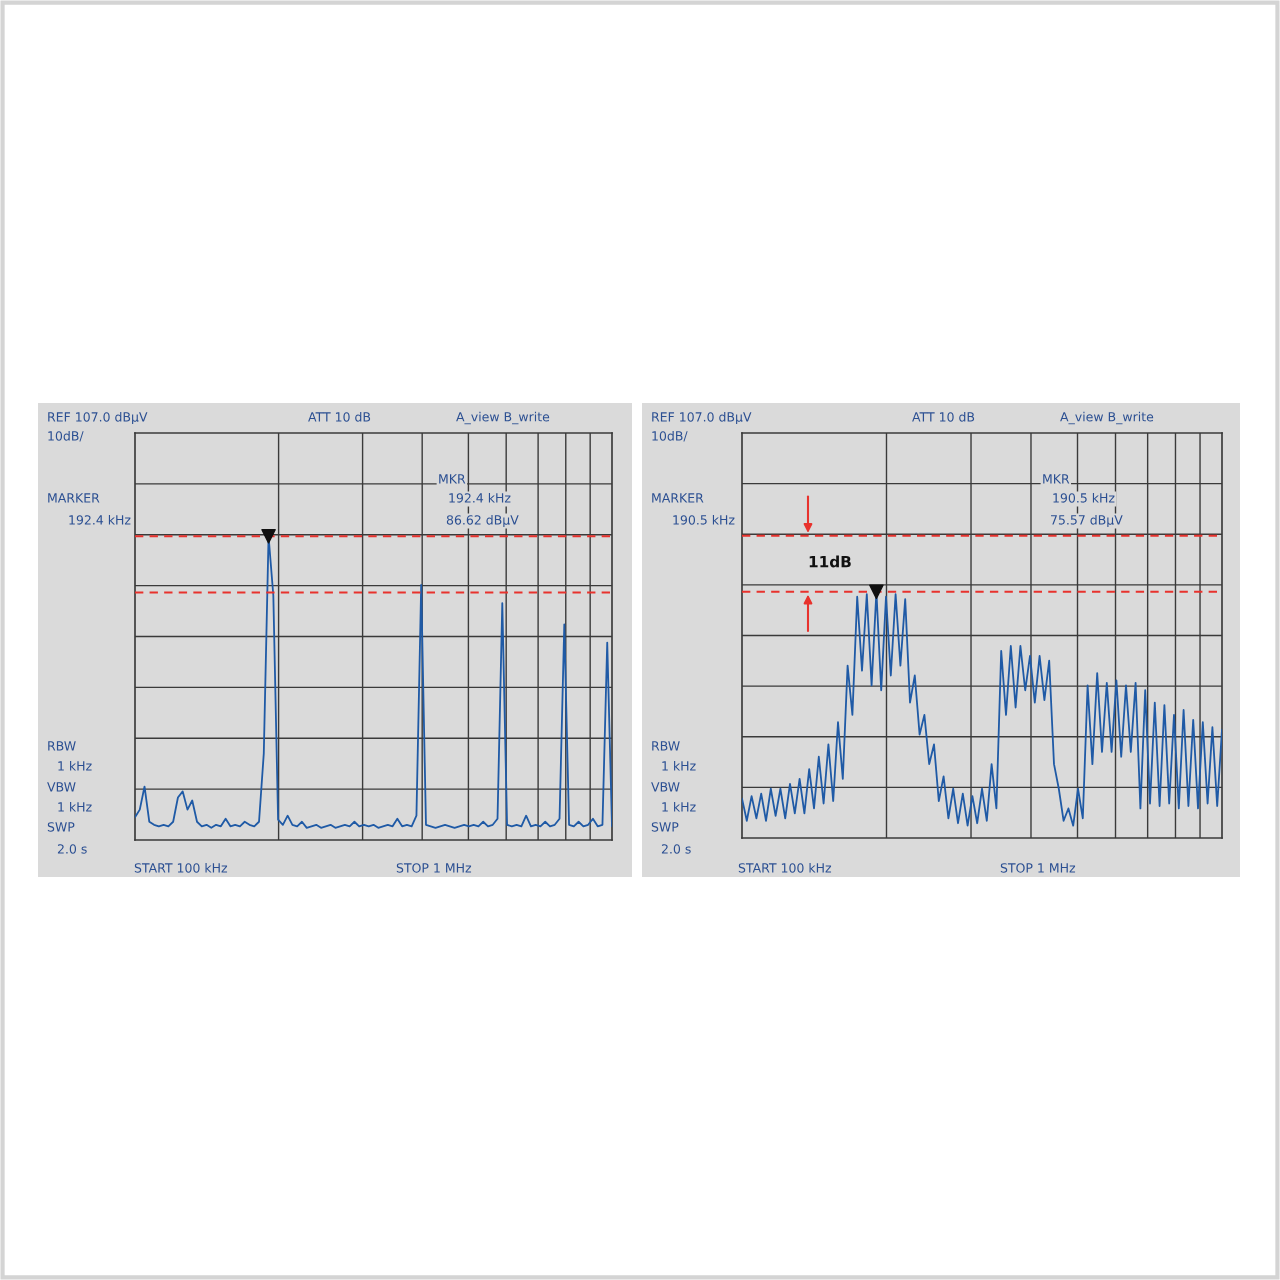 The width and height of the screenshot is (1280, 1280). What do you see at coordinates (482, 521) in the screenshot?
I see `text: 86.62 dBμV` at bounding box center [482, 521].